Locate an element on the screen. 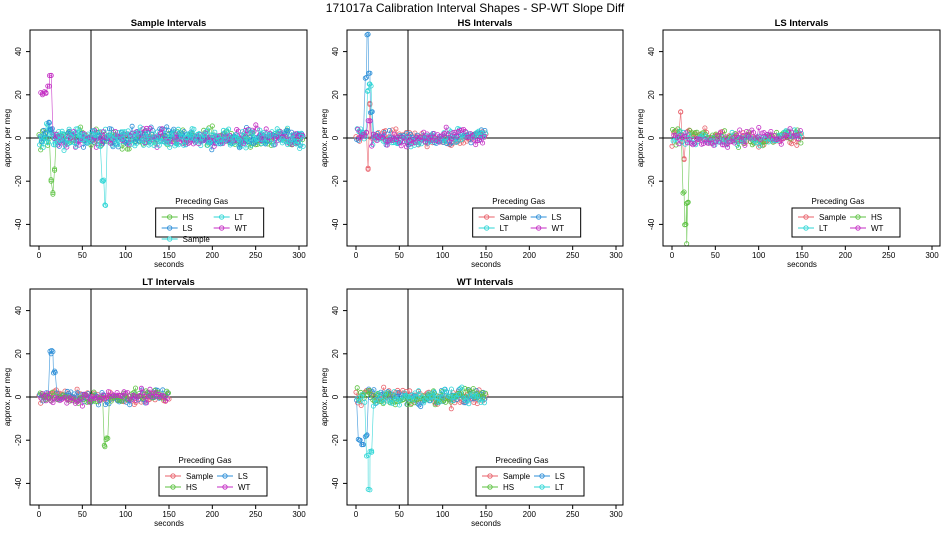 The image size is (950, 550). legend-label: LS is located at coordinates (557, 217).